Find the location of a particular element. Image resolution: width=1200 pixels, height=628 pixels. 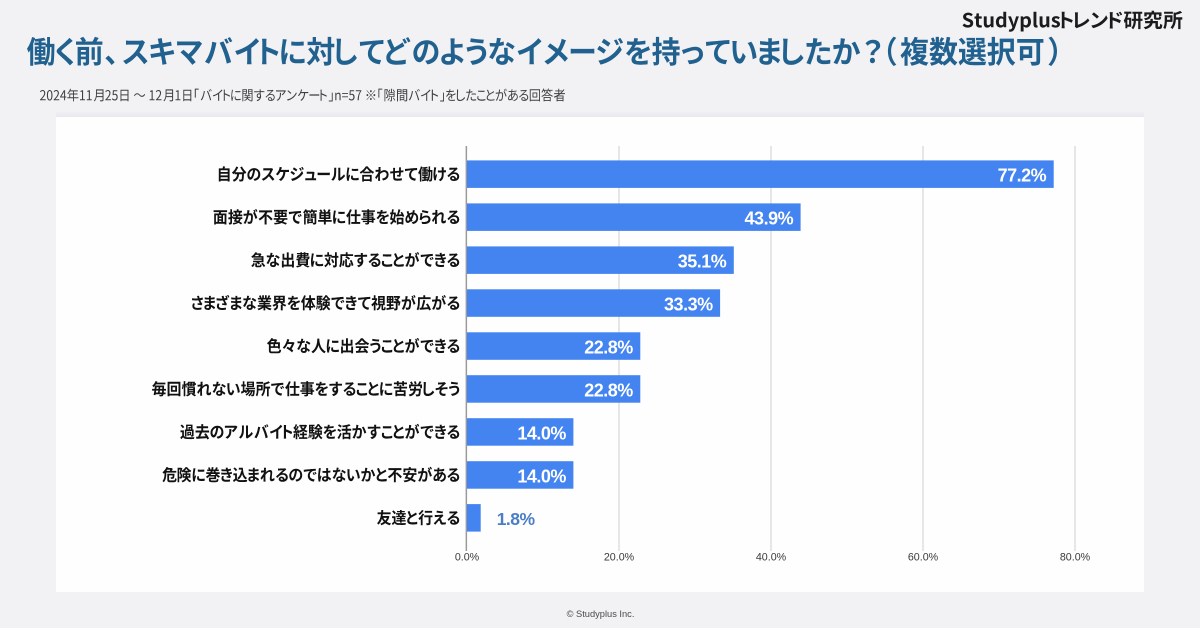

svg-text: 1.8% is located at coordinates (516, 519).